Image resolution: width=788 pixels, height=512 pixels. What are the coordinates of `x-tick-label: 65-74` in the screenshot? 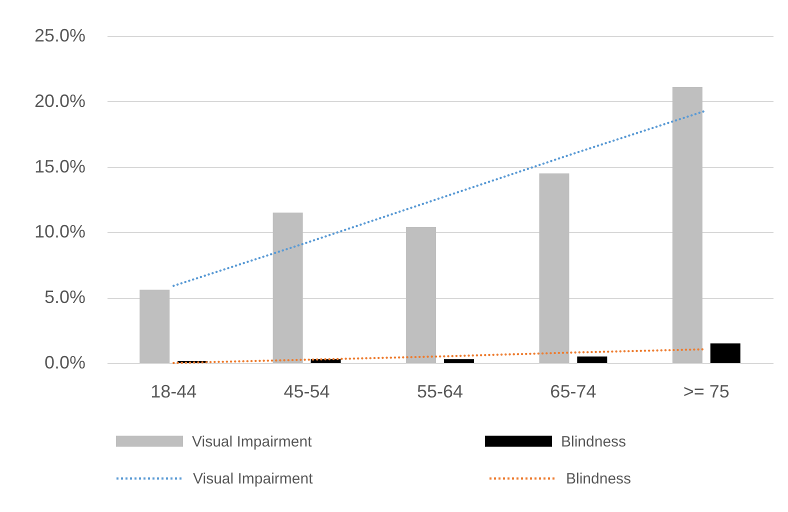 It's located at (573, 392).